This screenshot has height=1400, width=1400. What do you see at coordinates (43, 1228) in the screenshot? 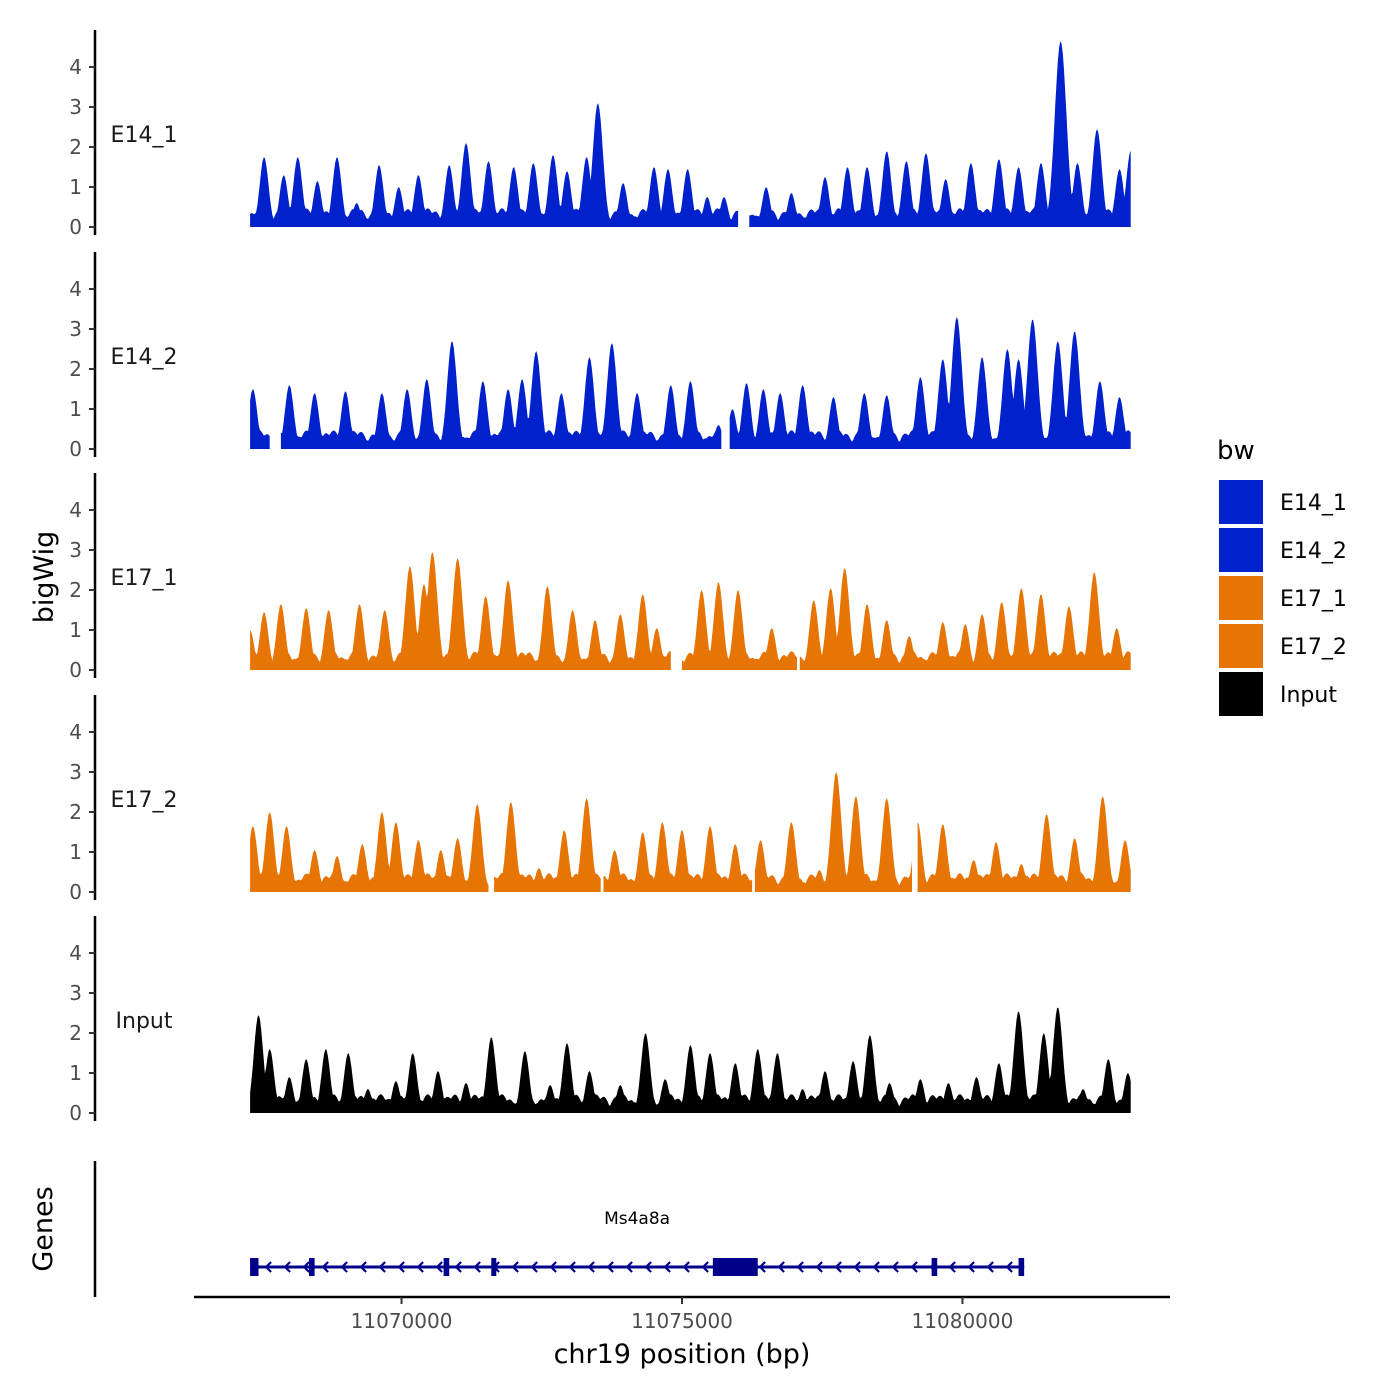
I see `genes-axis-title: Genes` at bounding box center [43, 1228].